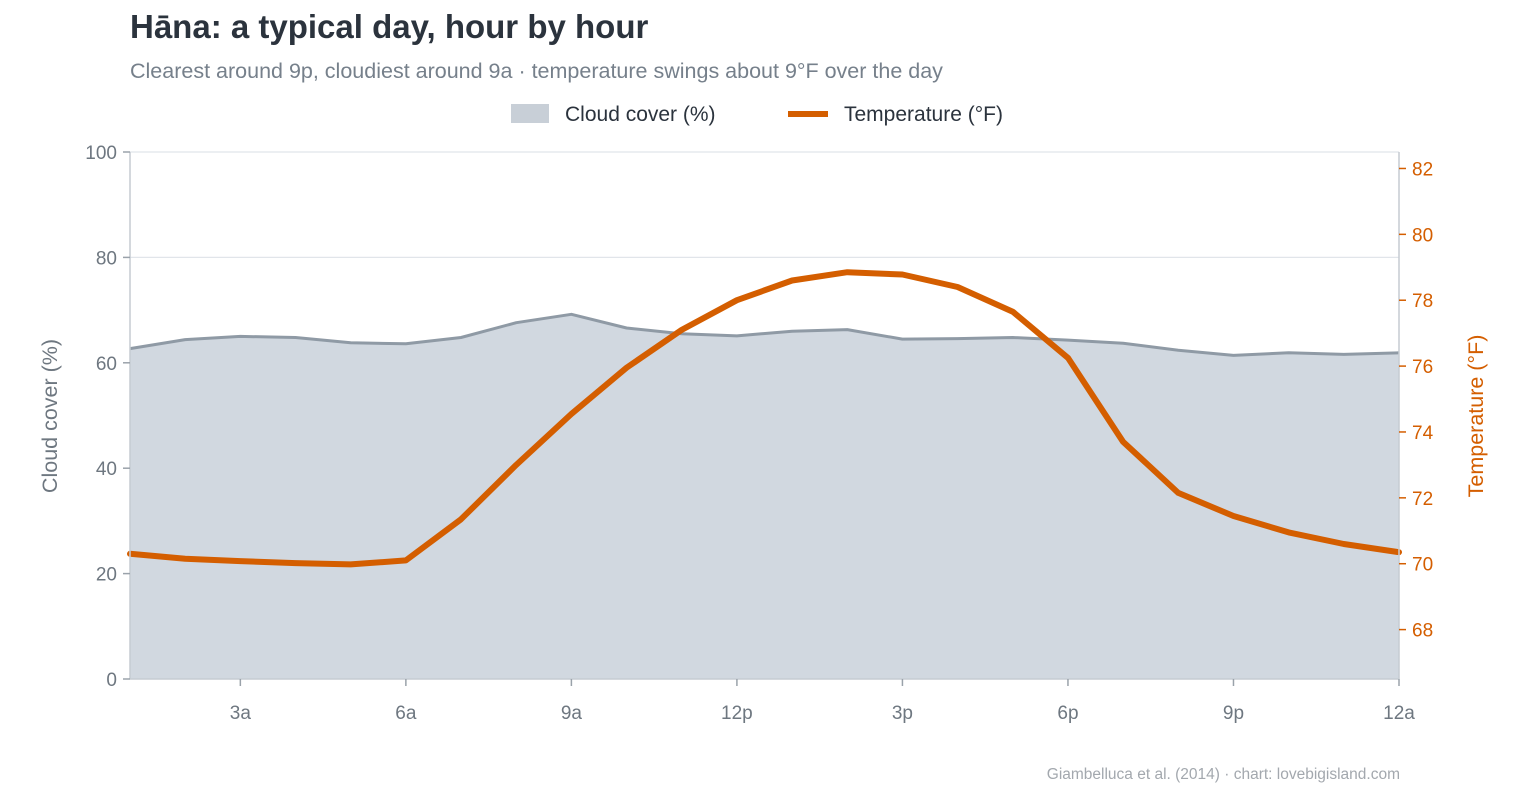  What do you see at coordinates (1233, 713) in the screenshot?
I see `x-tick-label-9p: 9p` at bounding box center [1233, 713].